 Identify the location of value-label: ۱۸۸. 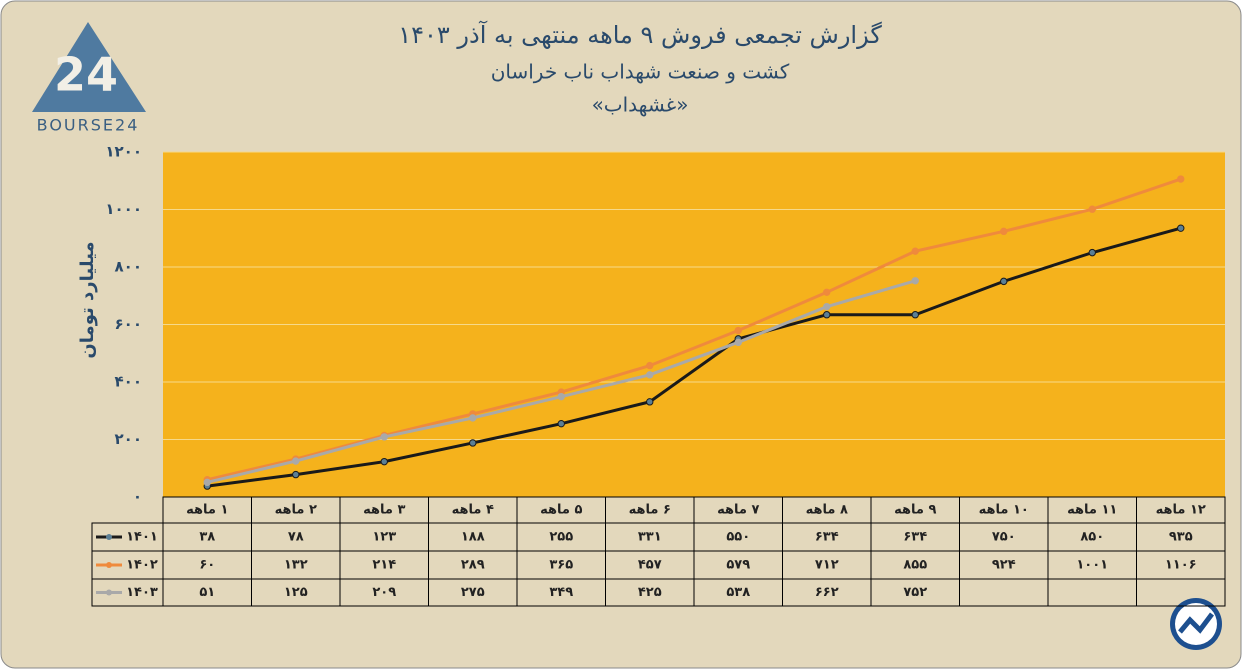
(473, 537).